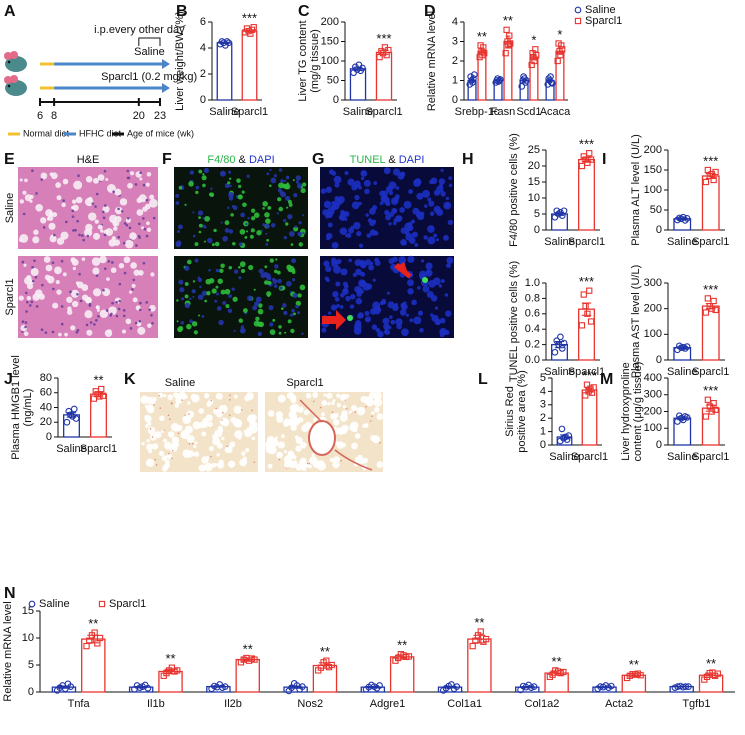 The height and width of the screenshot is (735, 745). What do you see at coordinates (16, 407) in the screenshot?
I see `y-axis-label: Plasma HMGB1 level` at bounding box center [16, 407].